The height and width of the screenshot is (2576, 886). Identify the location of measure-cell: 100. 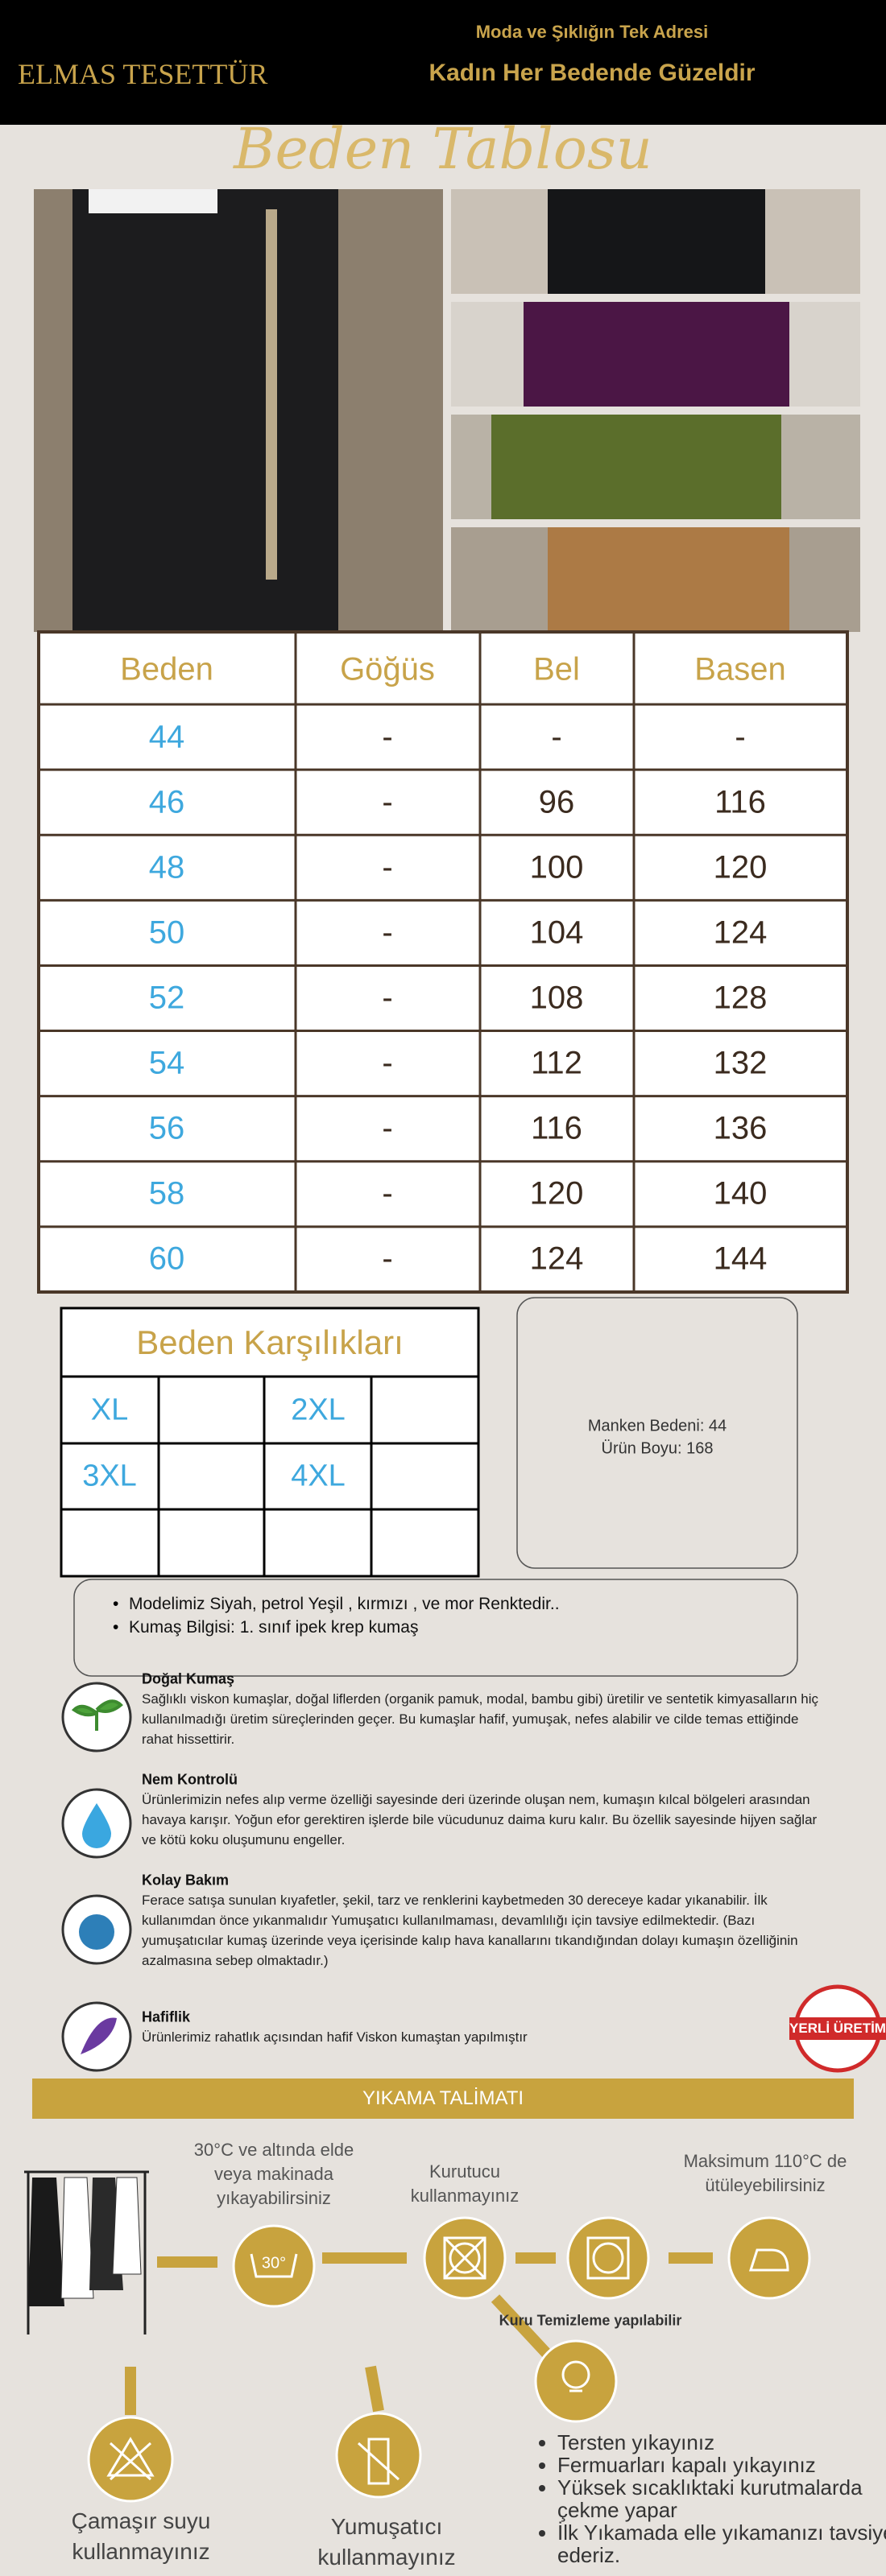
(556, 867).